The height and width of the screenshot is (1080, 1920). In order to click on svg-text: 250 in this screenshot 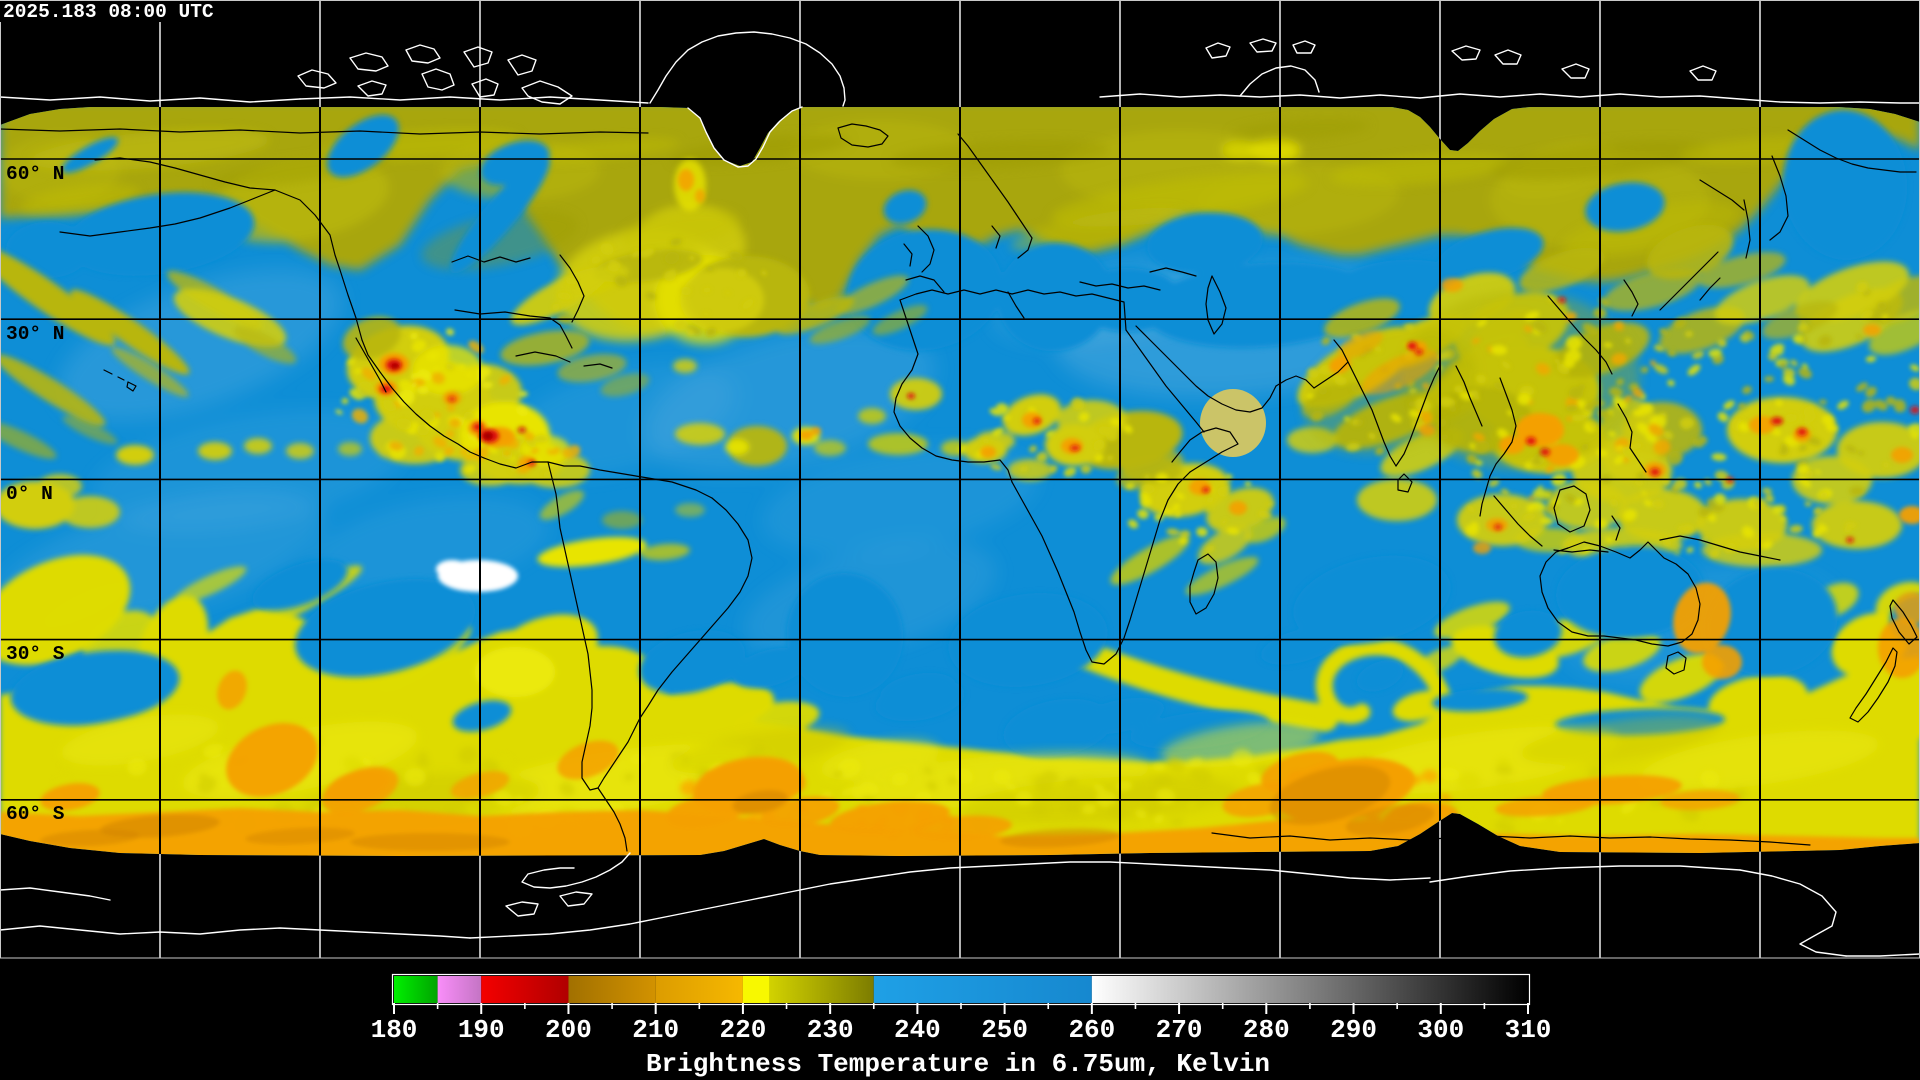, I will do `click(1004, 1030)`.